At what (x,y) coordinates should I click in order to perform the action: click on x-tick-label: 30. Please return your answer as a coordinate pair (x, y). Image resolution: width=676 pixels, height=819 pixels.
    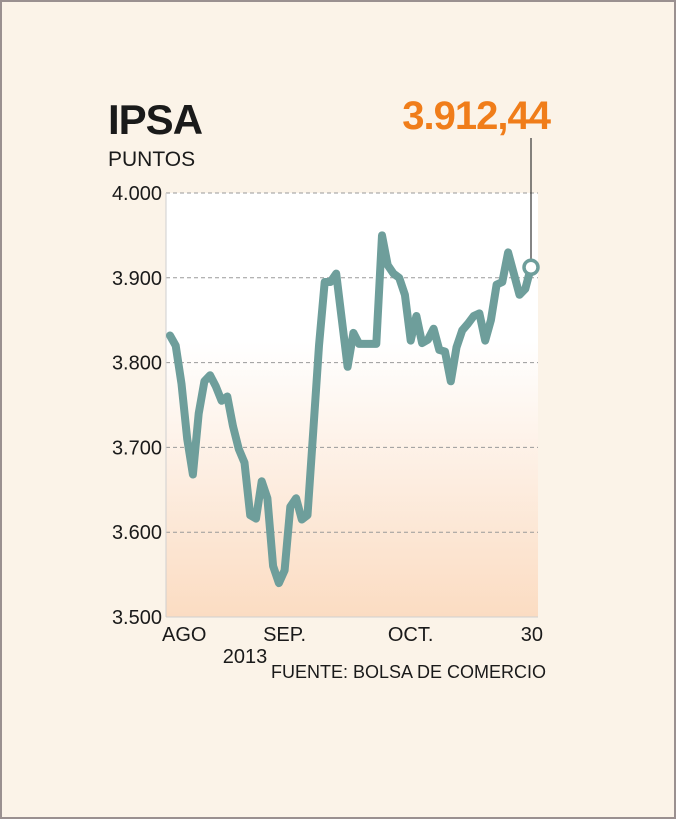
    Looking at the image, I should click on (532, 635).